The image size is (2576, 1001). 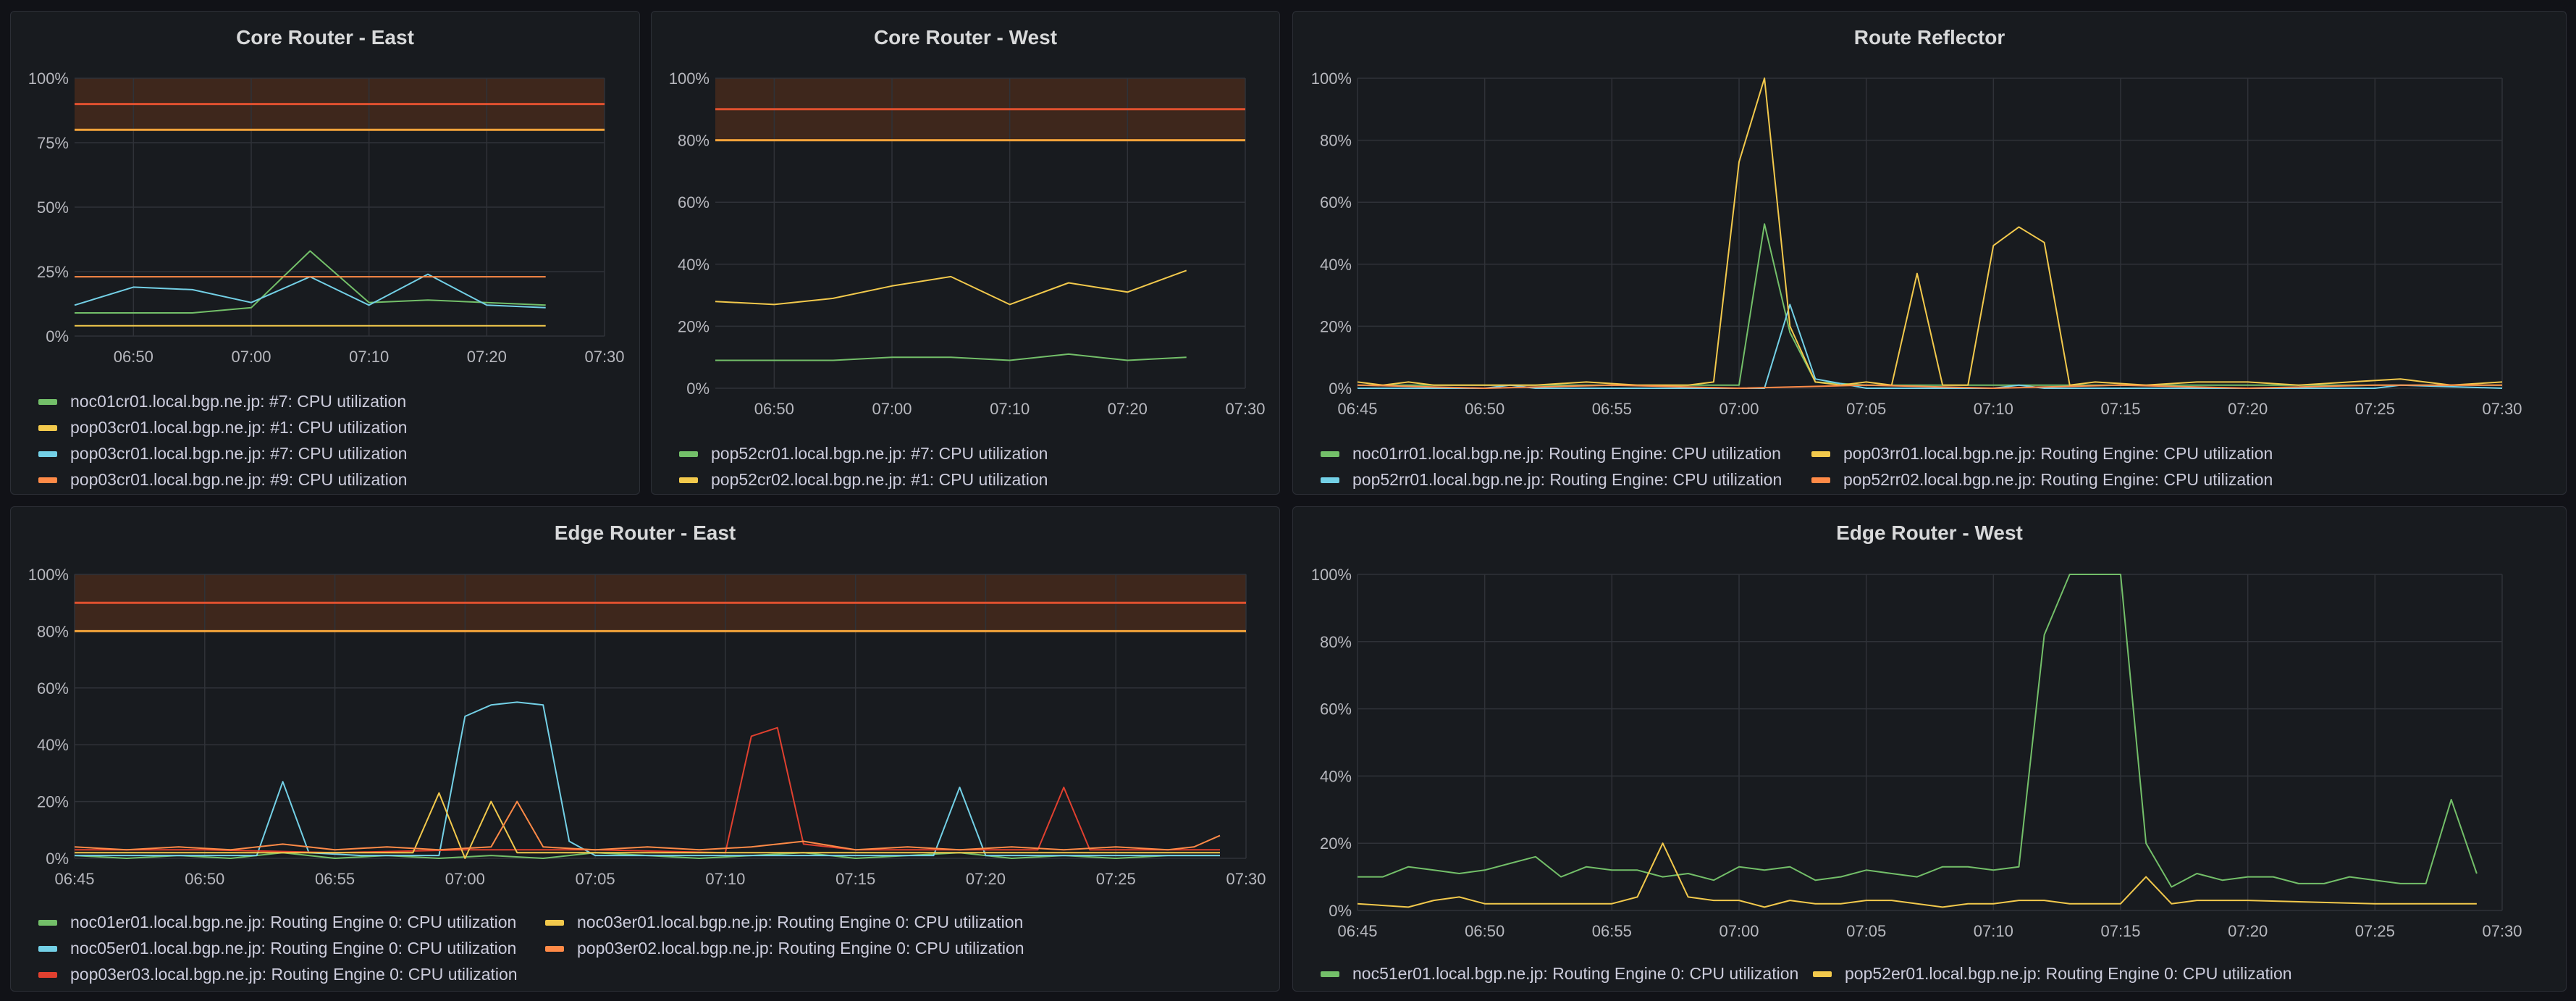 What do you see at coordinates (645, 533) in the screenshot?
I see `panel-title: Edge Router - East` at bounding box center [645, 533].